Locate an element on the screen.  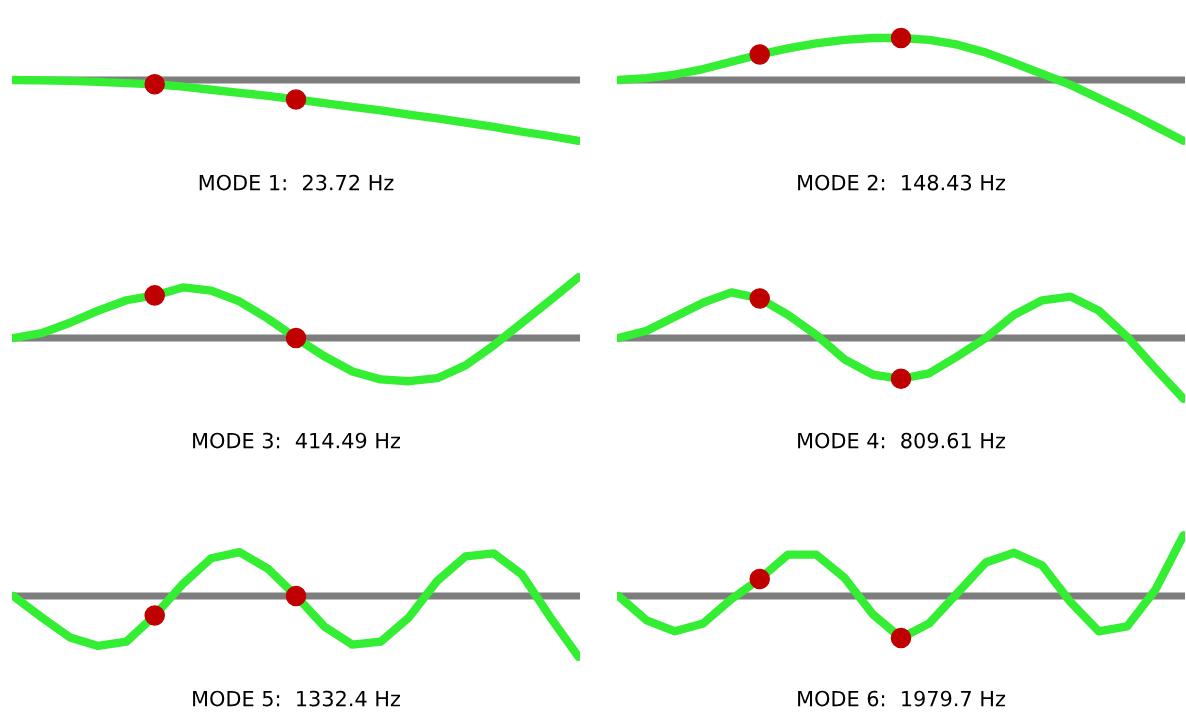
x-axis-title: MODE 6: 1979.7 Hz is located at coordinates (902, 698).